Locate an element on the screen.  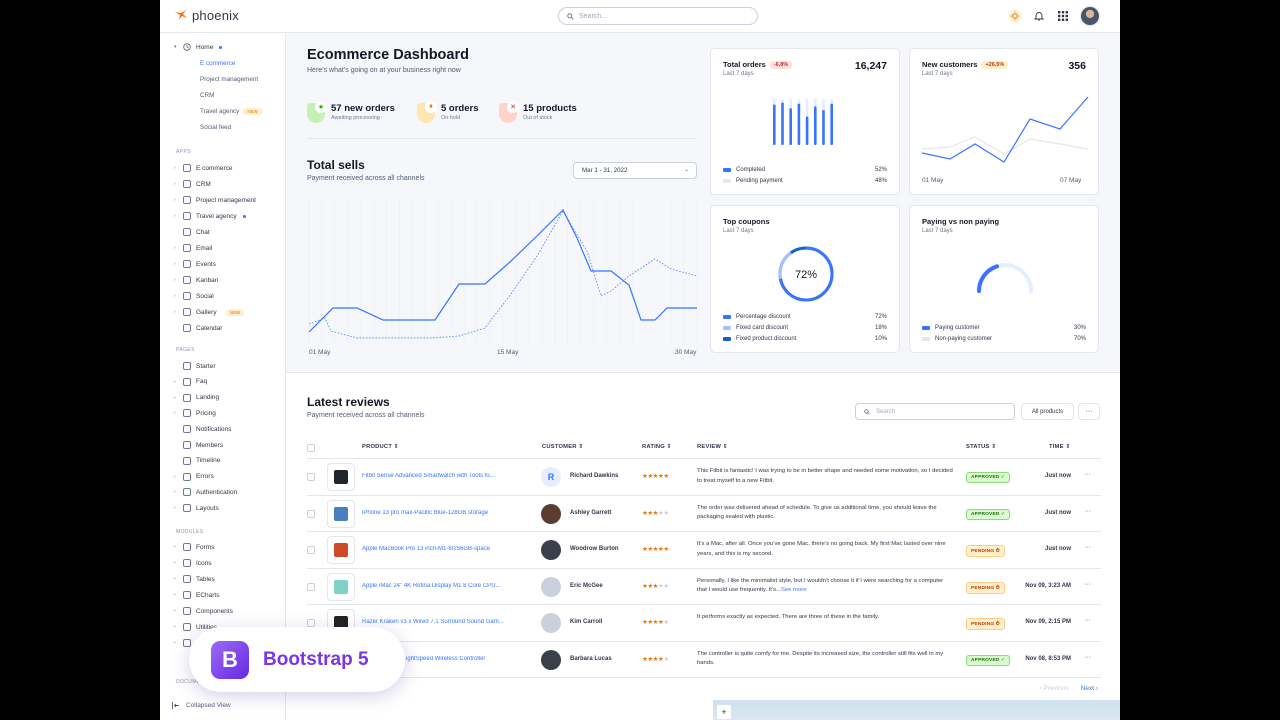
sidebar-item: › Layouts is located at coordinates (196, 508).